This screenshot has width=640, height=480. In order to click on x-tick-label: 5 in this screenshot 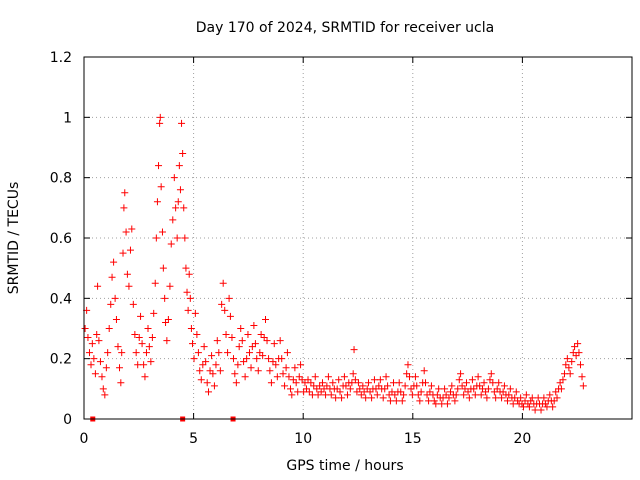, I will do `click(193, 439)`.